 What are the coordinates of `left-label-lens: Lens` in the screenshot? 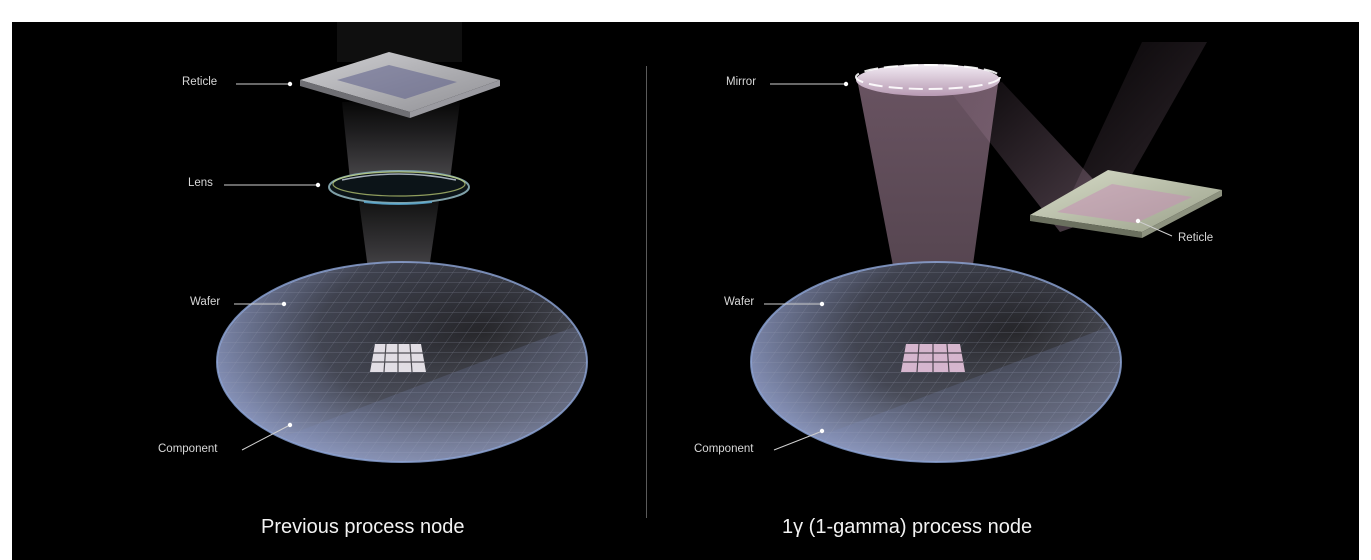 It's located at (200, 183).